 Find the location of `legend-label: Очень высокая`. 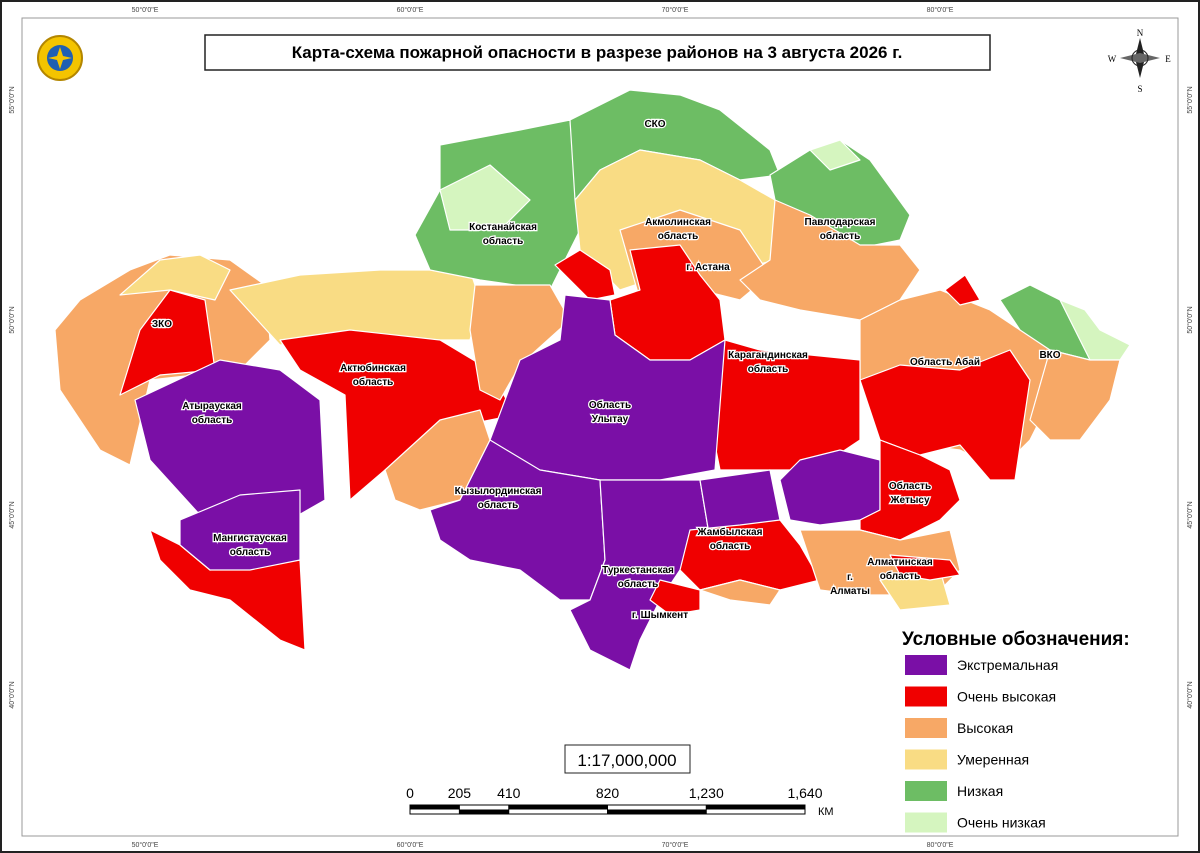

legend-label: Очень высокая is located at coordinates (1006, 697).